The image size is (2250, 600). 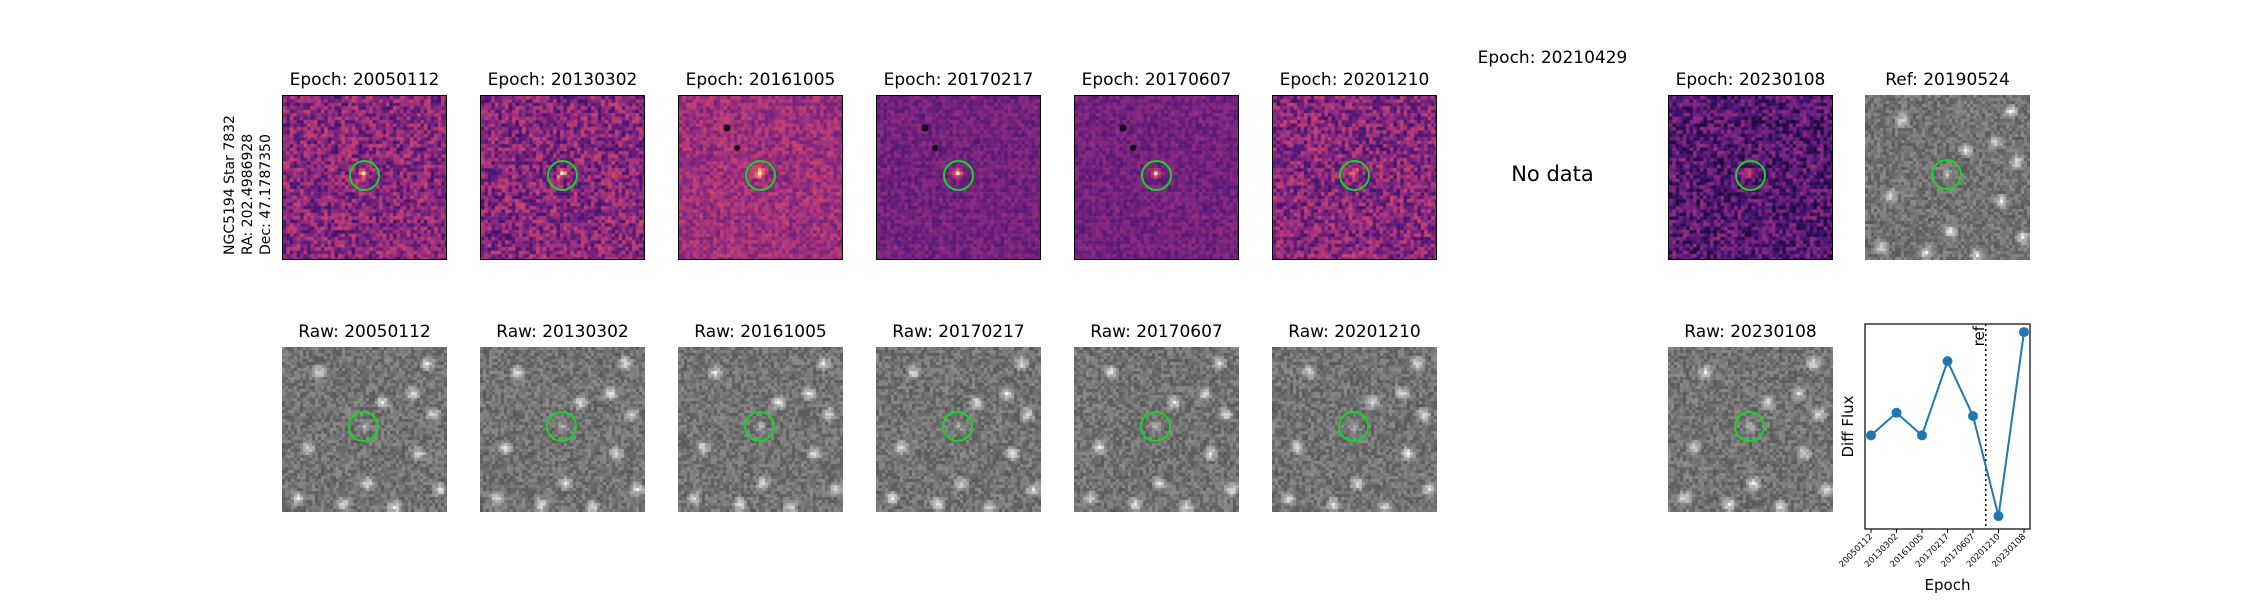 What do you see at coordinates (760, 332) in the screenshot?
I see `raw-title-3: Raw: 20161005` at bounding box center [760, 332].